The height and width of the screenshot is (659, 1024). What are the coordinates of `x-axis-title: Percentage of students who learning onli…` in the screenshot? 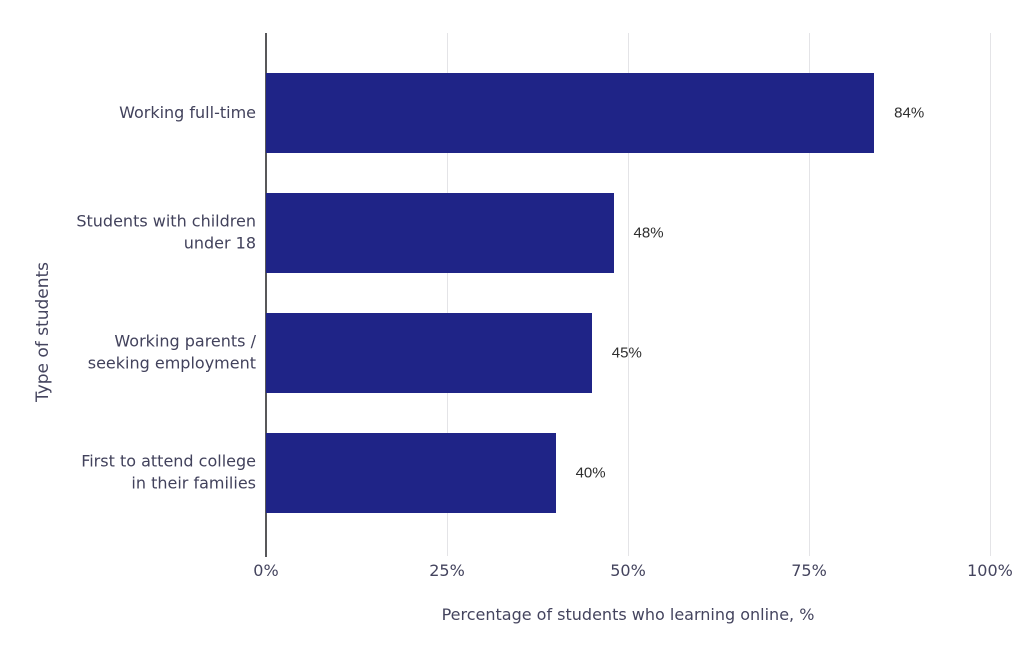 It's located at (628, 614).